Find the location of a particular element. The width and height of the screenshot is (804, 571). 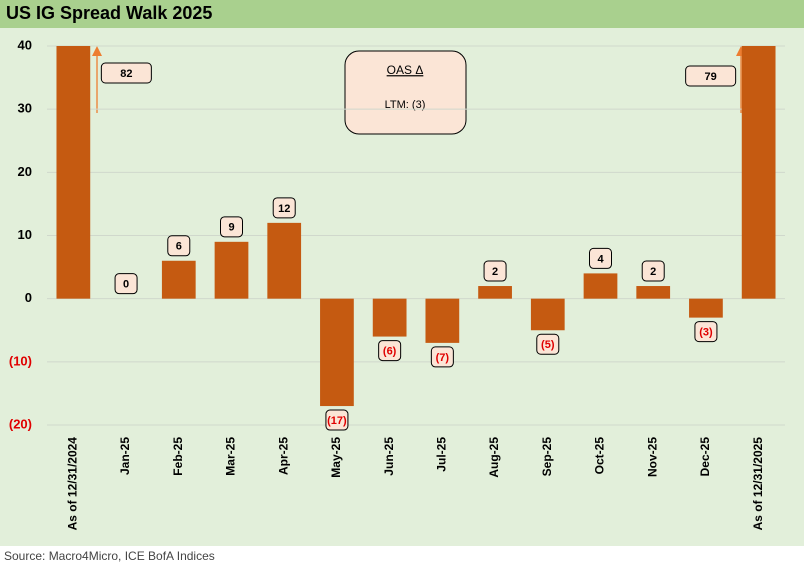

y-tick-label: (20) is located at coordinates (20, 423).